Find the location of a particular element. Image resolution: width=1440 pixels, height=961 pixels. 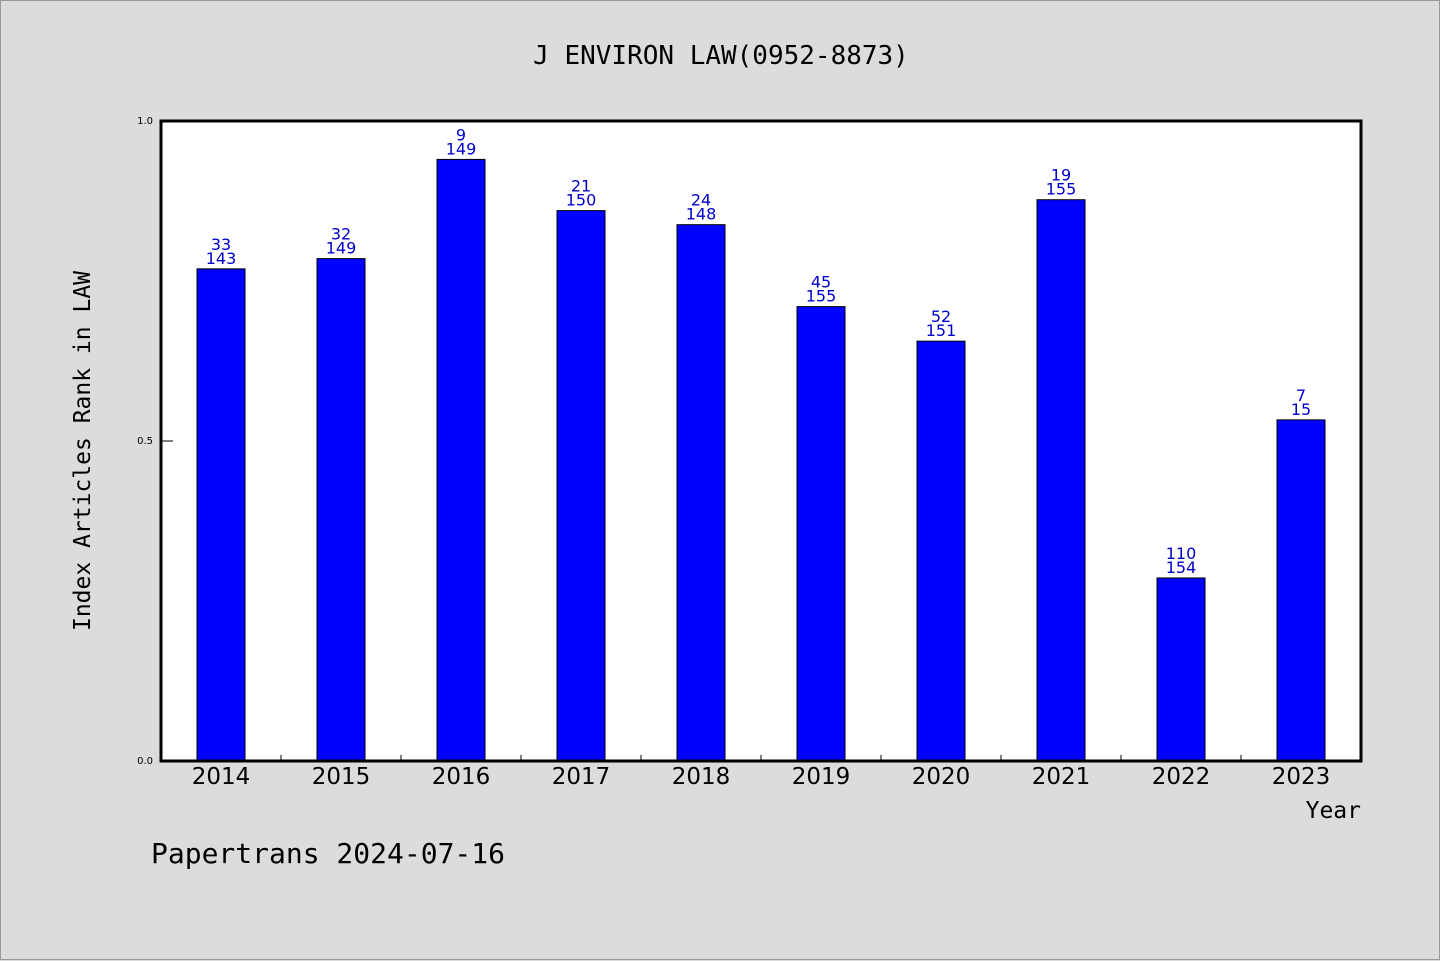

data-label-total-2021: 155 is located at coordinates (1061, 189).